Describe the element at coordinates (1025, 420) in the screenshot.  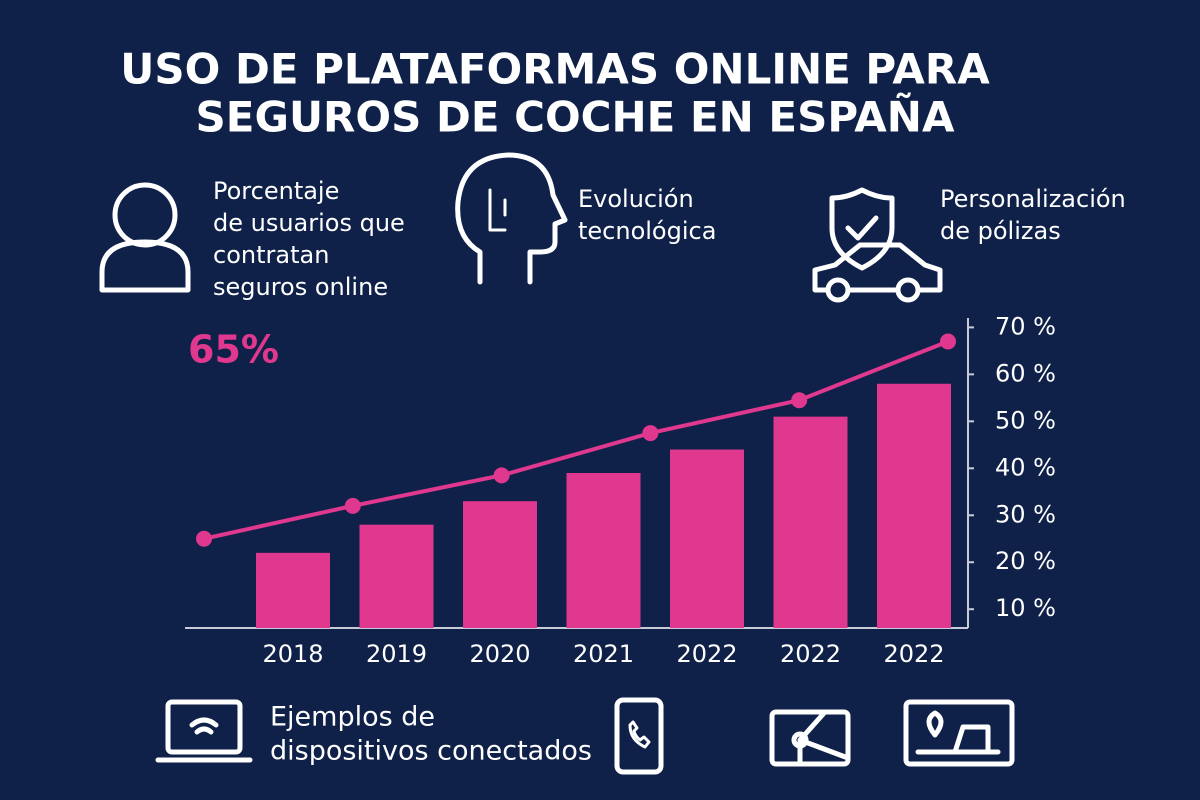
I see `y-tick-label: 50 %` at that location.